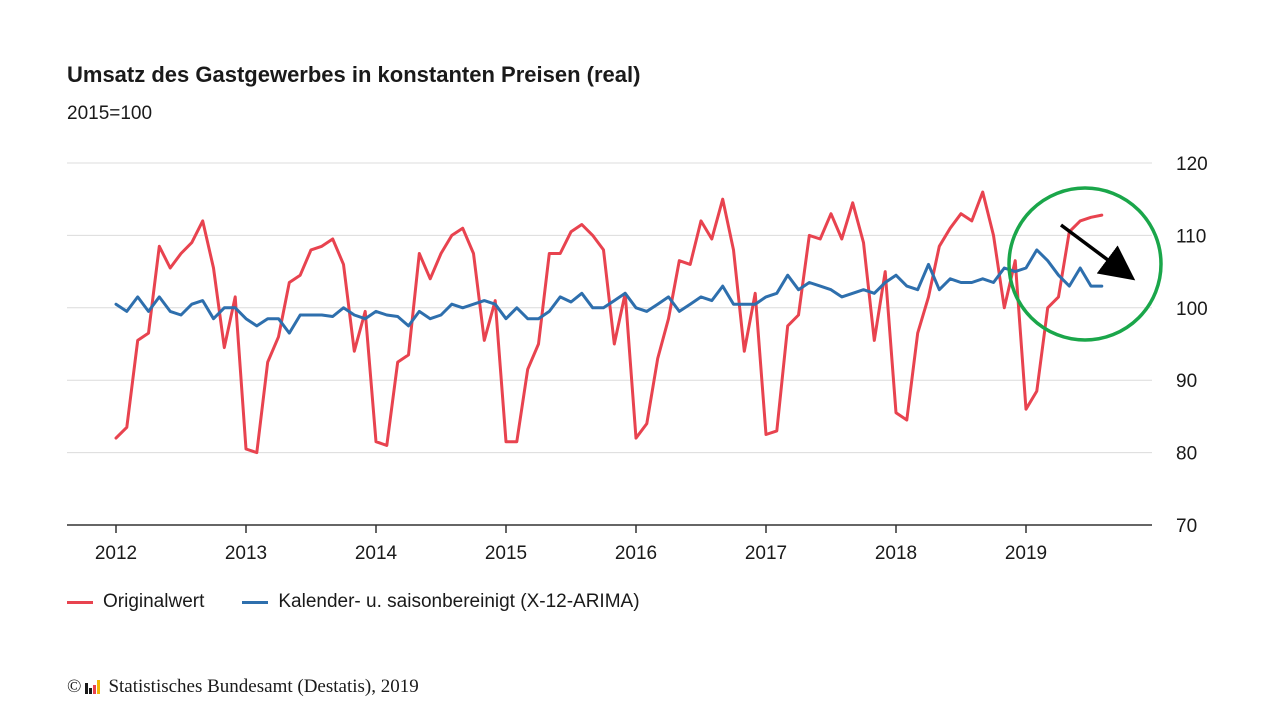  I want to click on legend-item-originalwert: Originalwert, so click(135, 602).